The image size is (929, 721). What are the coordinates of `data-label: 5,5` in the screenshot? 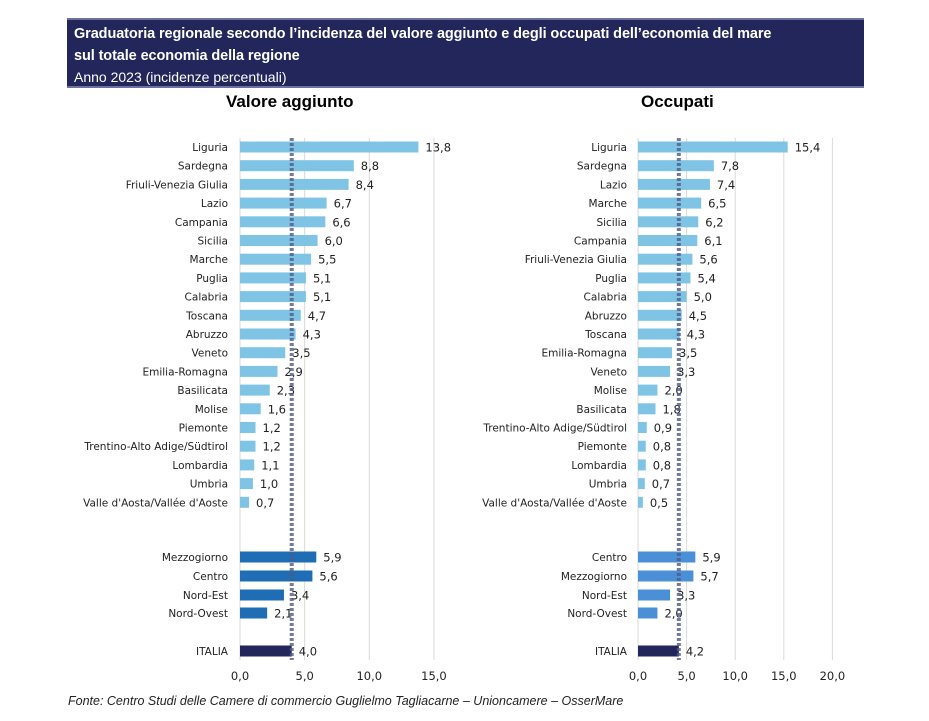 It's located at (327, 260).